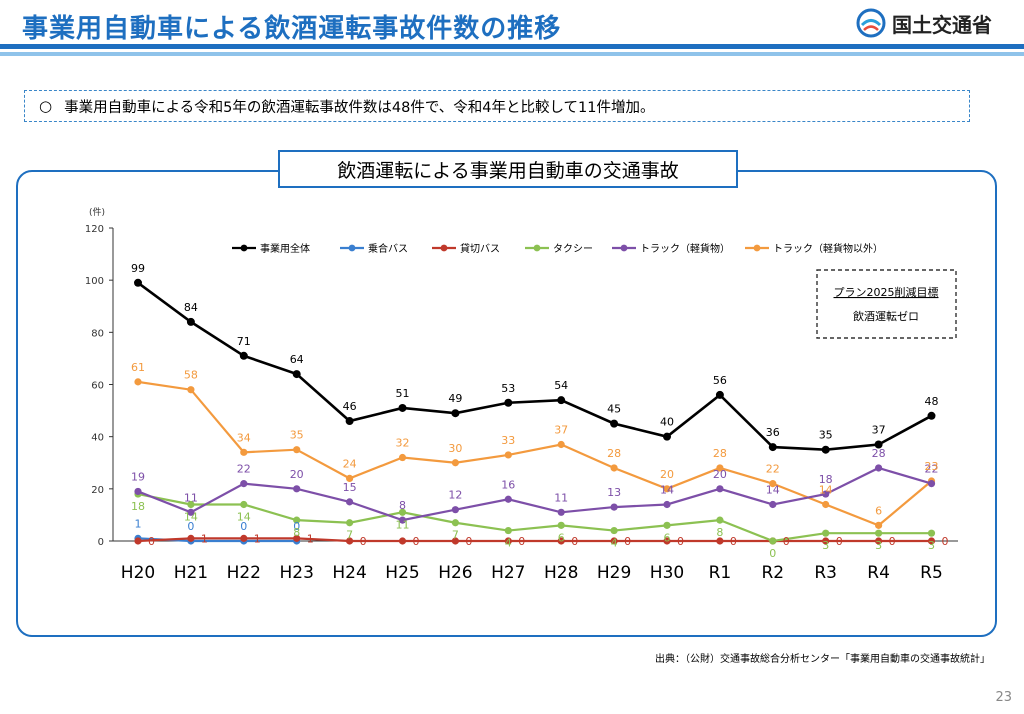  What do you see at coordinates (512, 54) in the screenshot?
I see `header-rule-light` at bounding box center [512, 54].